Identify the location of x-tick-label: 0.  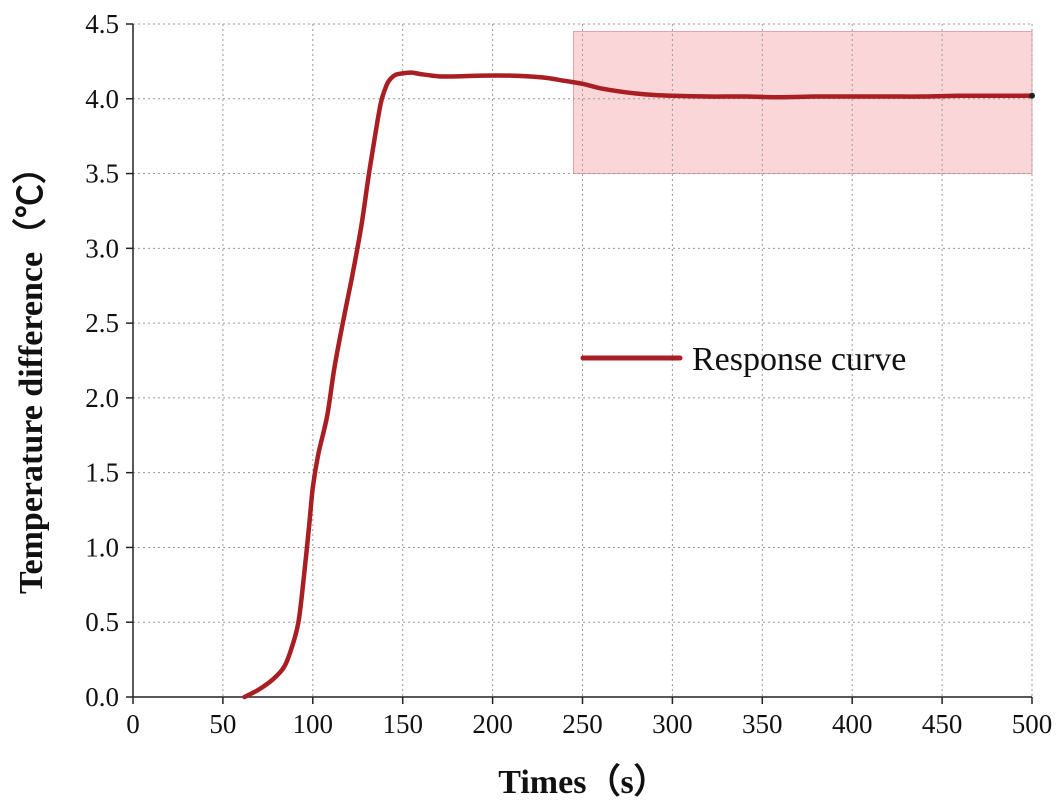
(133, 724).